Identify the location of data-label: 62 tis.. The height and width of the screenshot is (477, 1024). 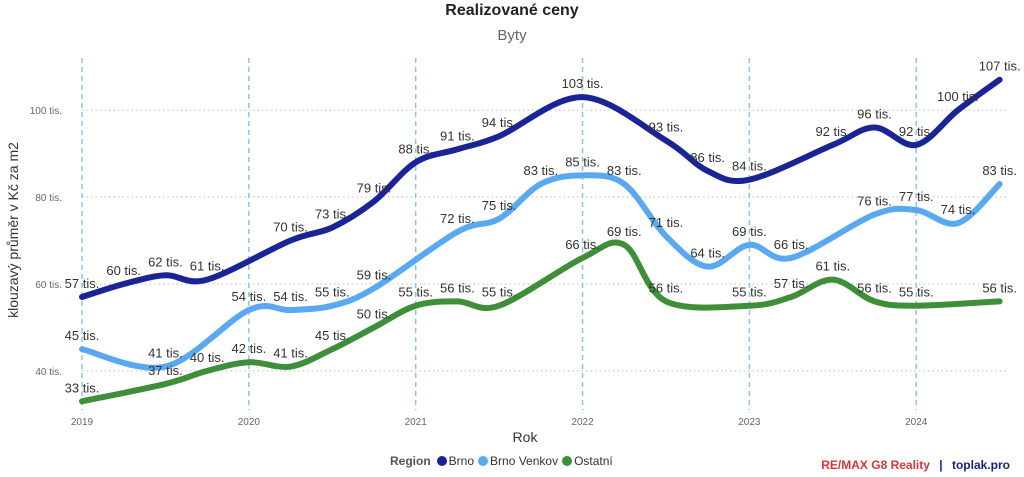
(165, 261).